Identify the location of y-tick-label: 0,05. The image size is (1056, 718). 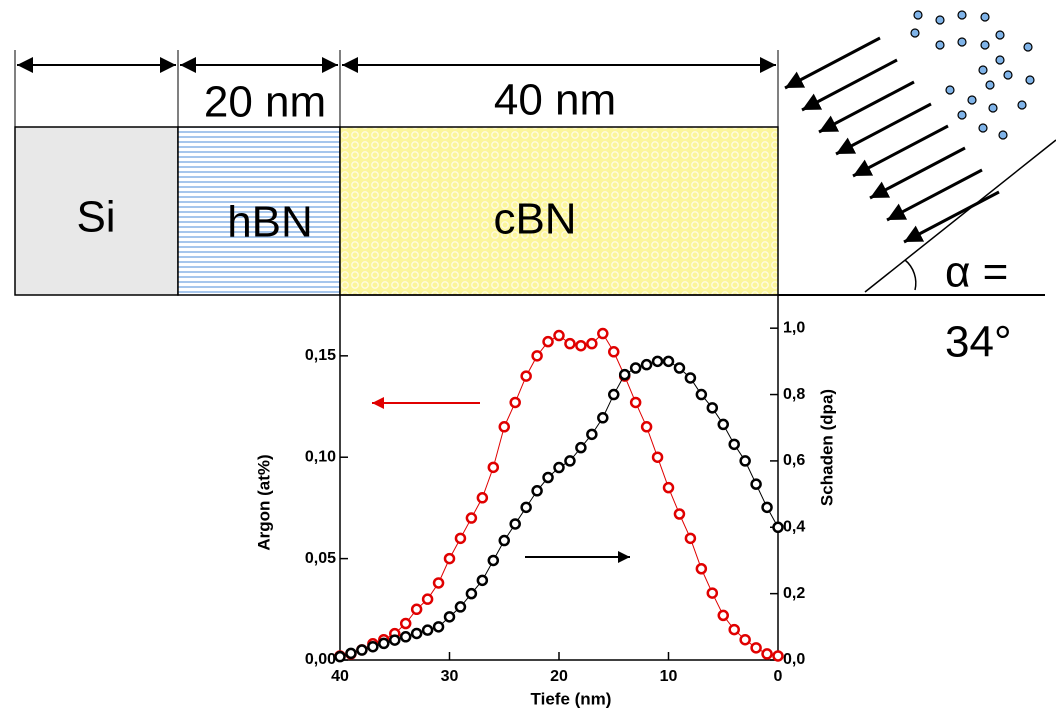
(320, 558).